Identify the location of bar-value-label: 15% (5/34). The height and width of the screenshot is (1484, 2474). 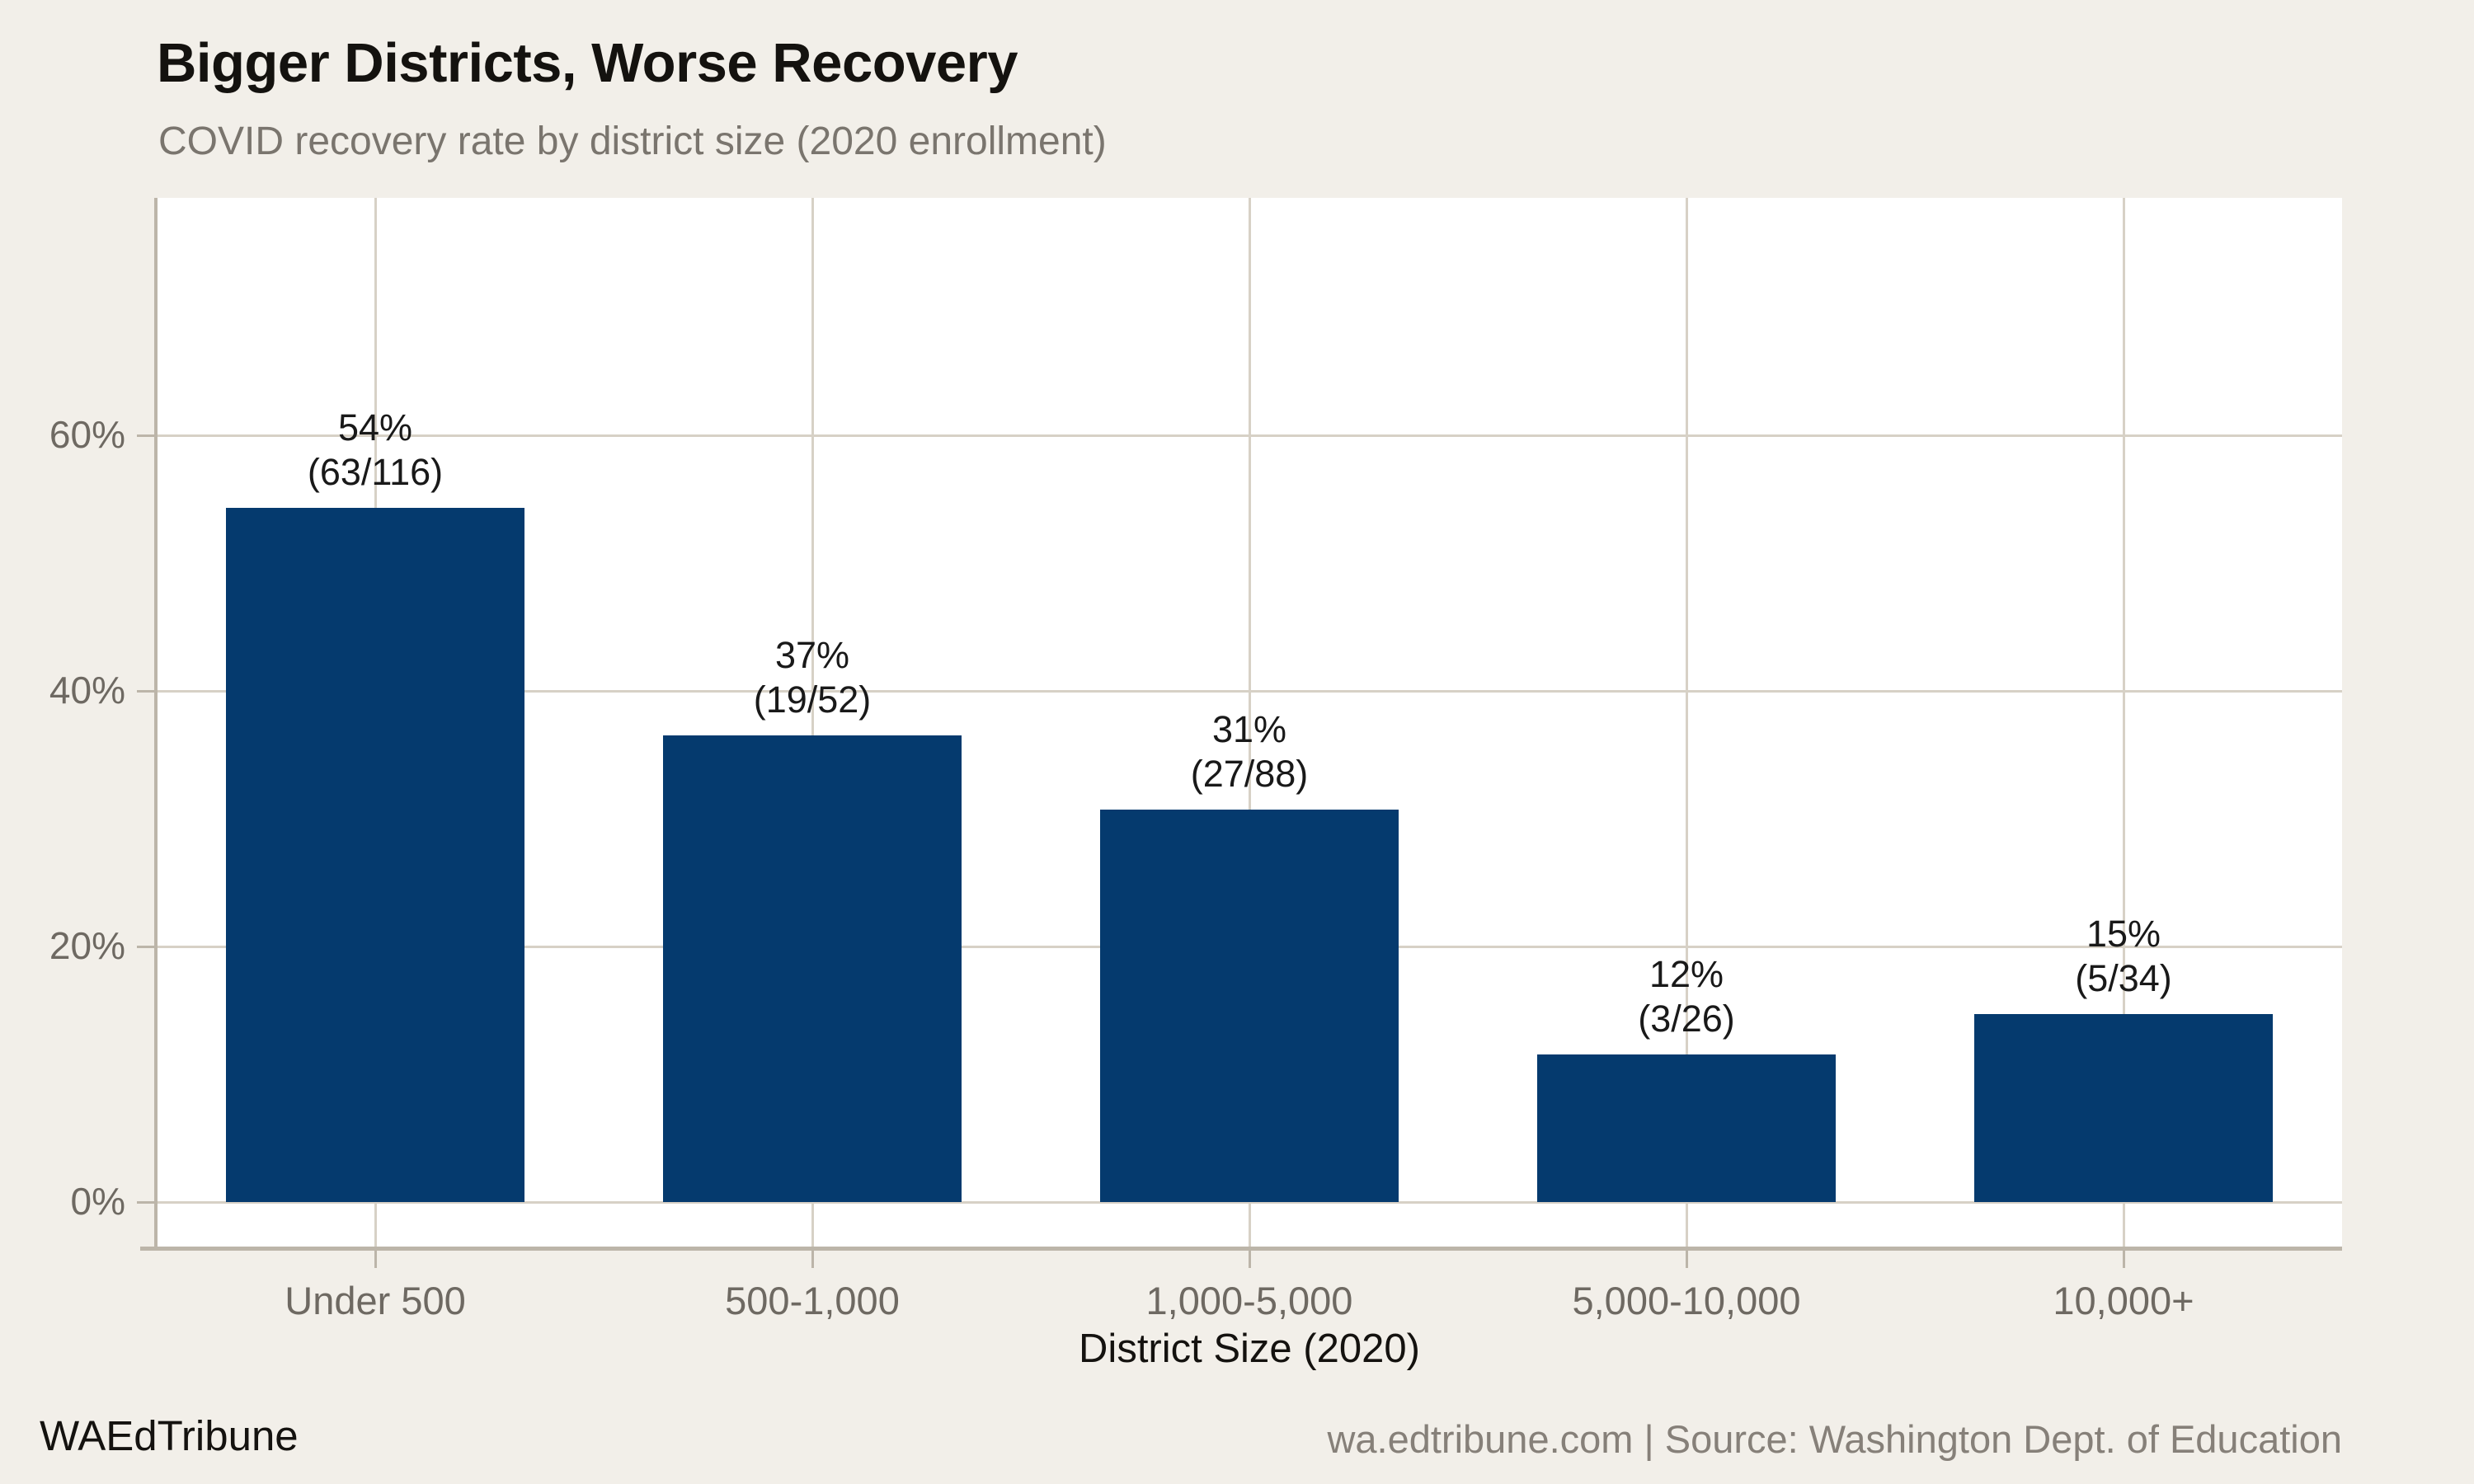
(2123, 956).